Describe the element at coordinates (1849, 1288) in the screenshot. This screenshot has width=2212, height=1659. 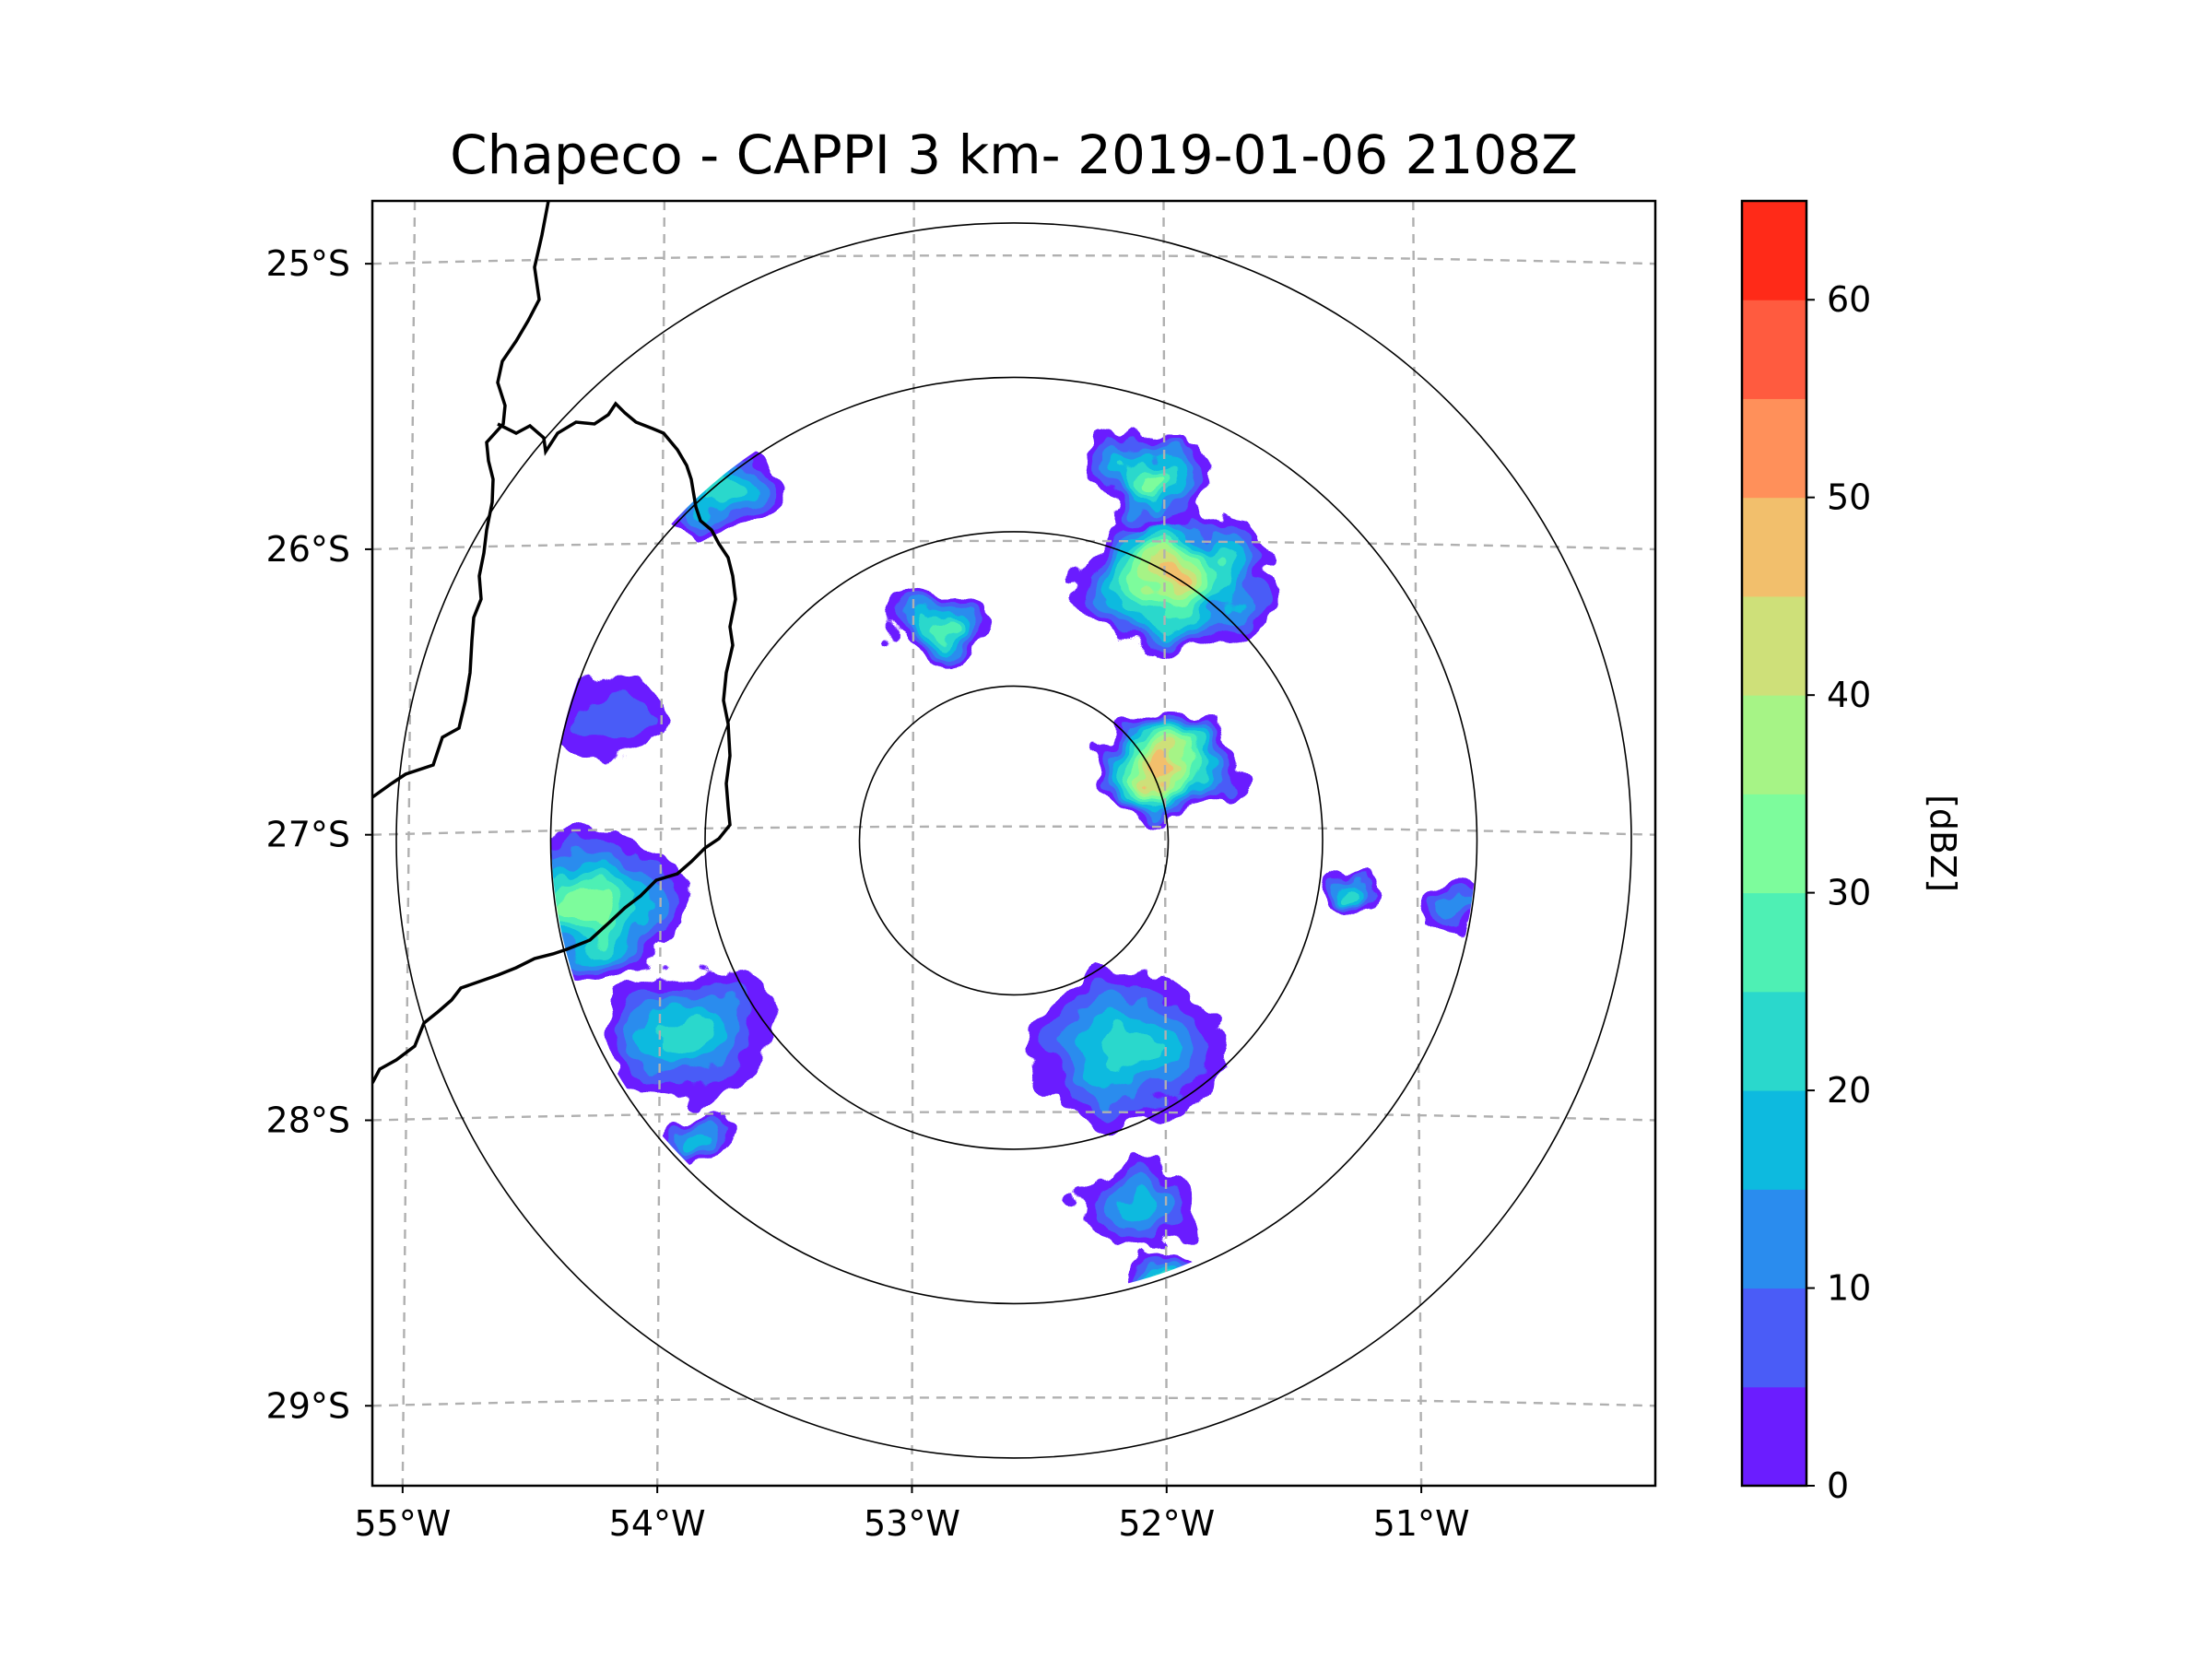
I see `colorbar-tick-label: 10` at that location.